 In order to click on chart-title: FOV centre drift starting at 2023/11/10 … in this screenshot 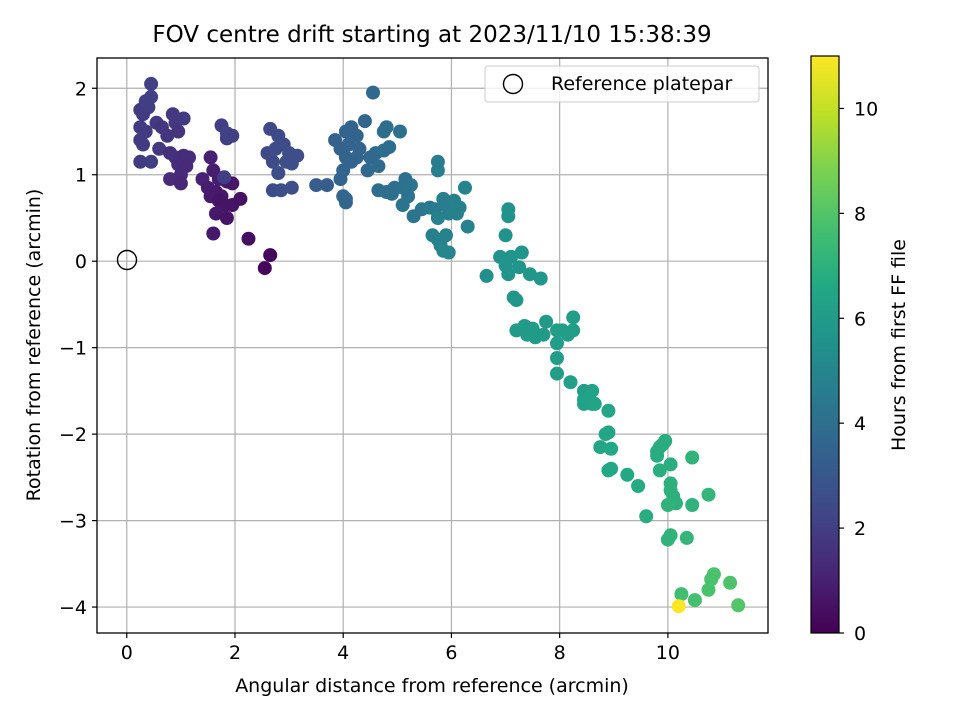, I will do `click(431, 35)`.